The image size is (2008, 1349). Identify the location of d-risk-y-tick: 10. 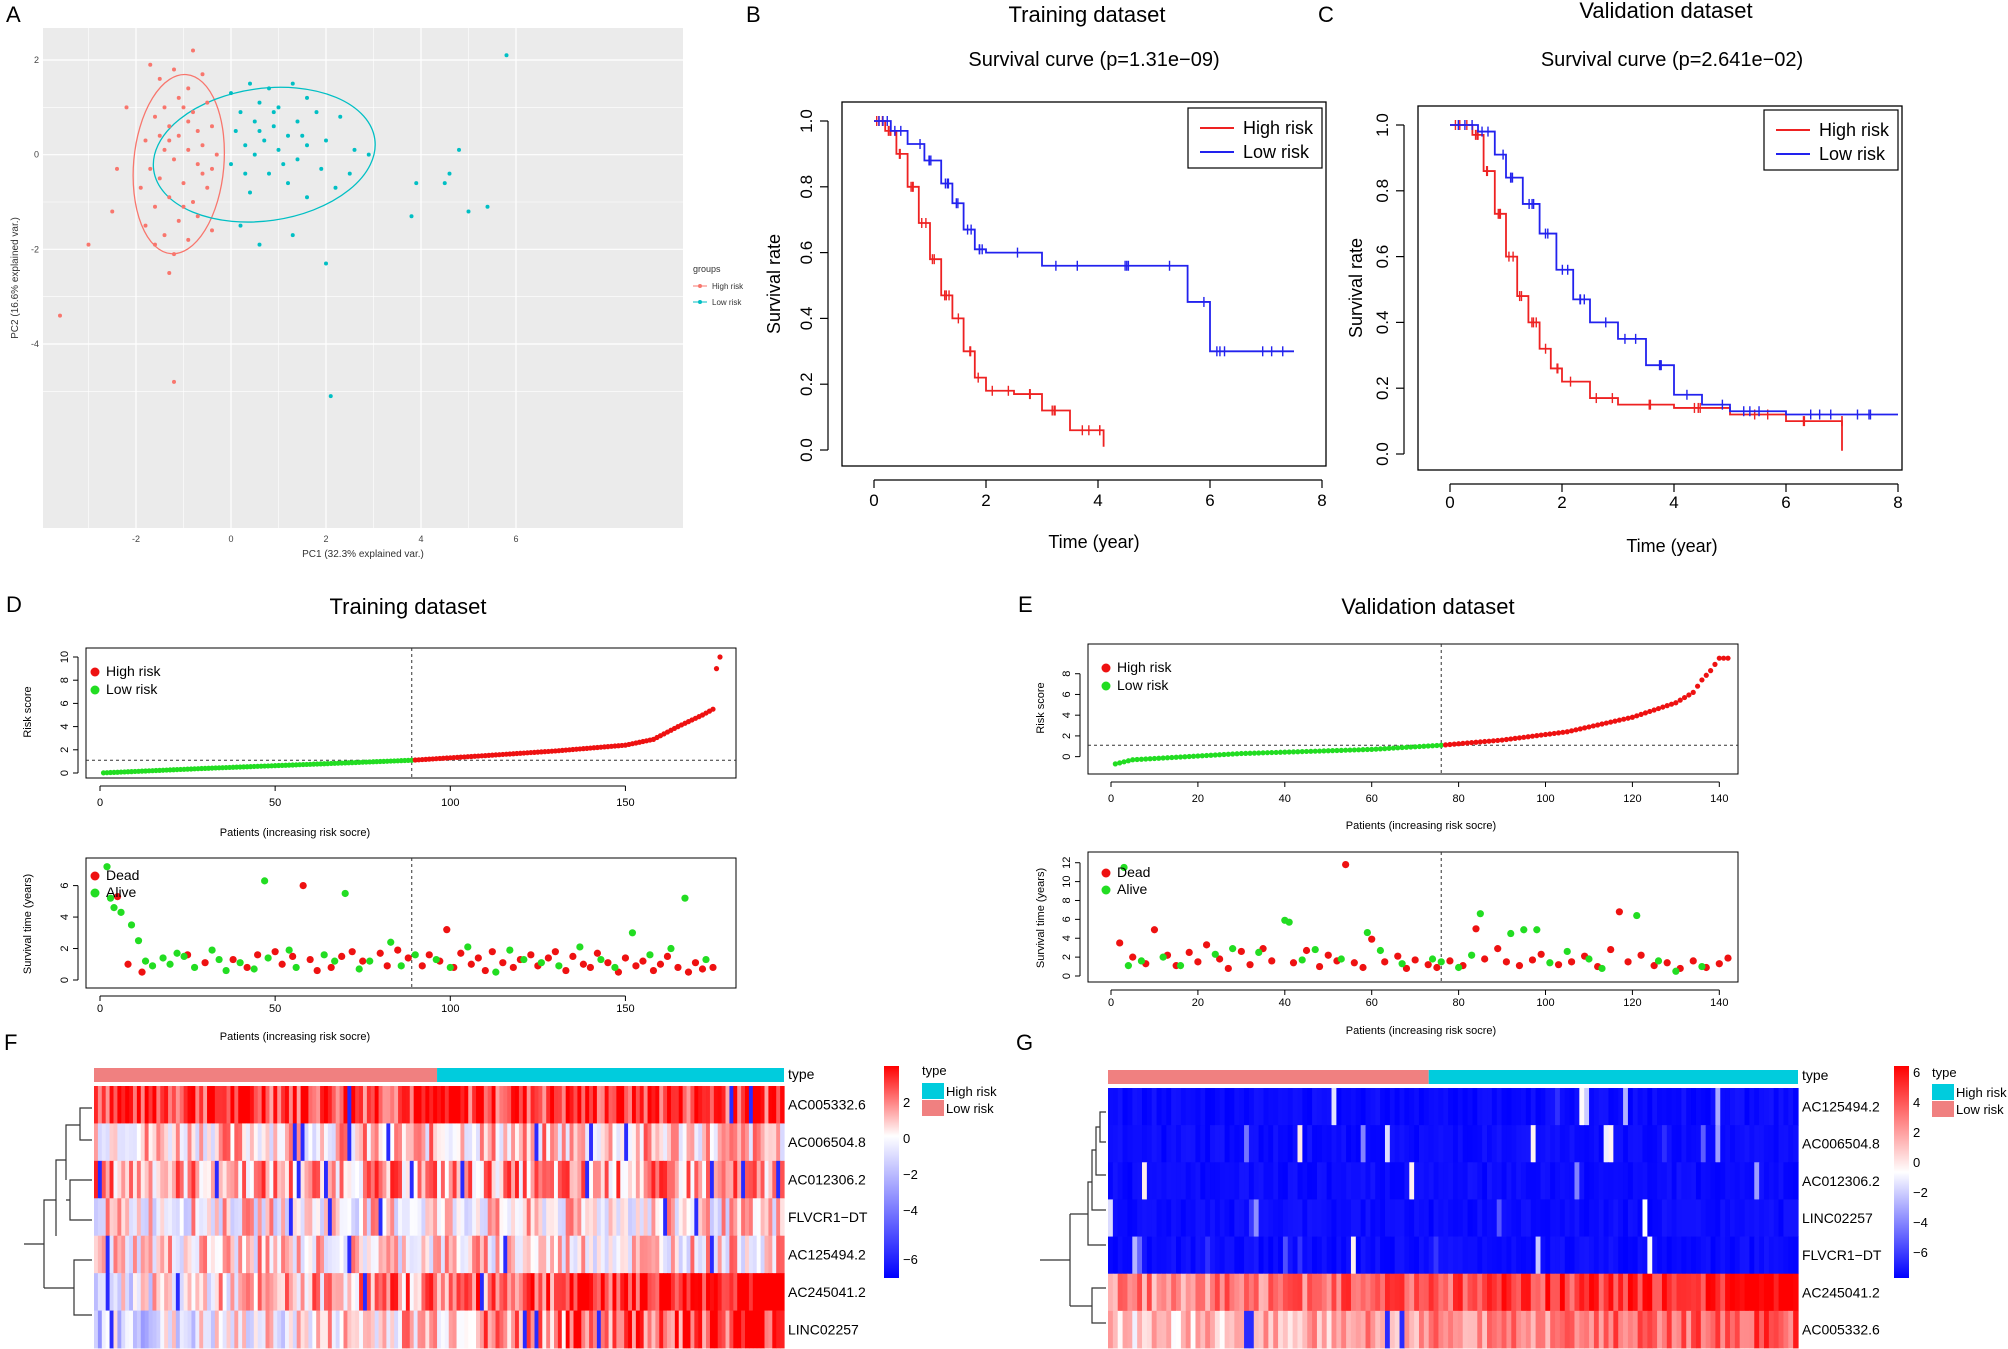
(65, 657).